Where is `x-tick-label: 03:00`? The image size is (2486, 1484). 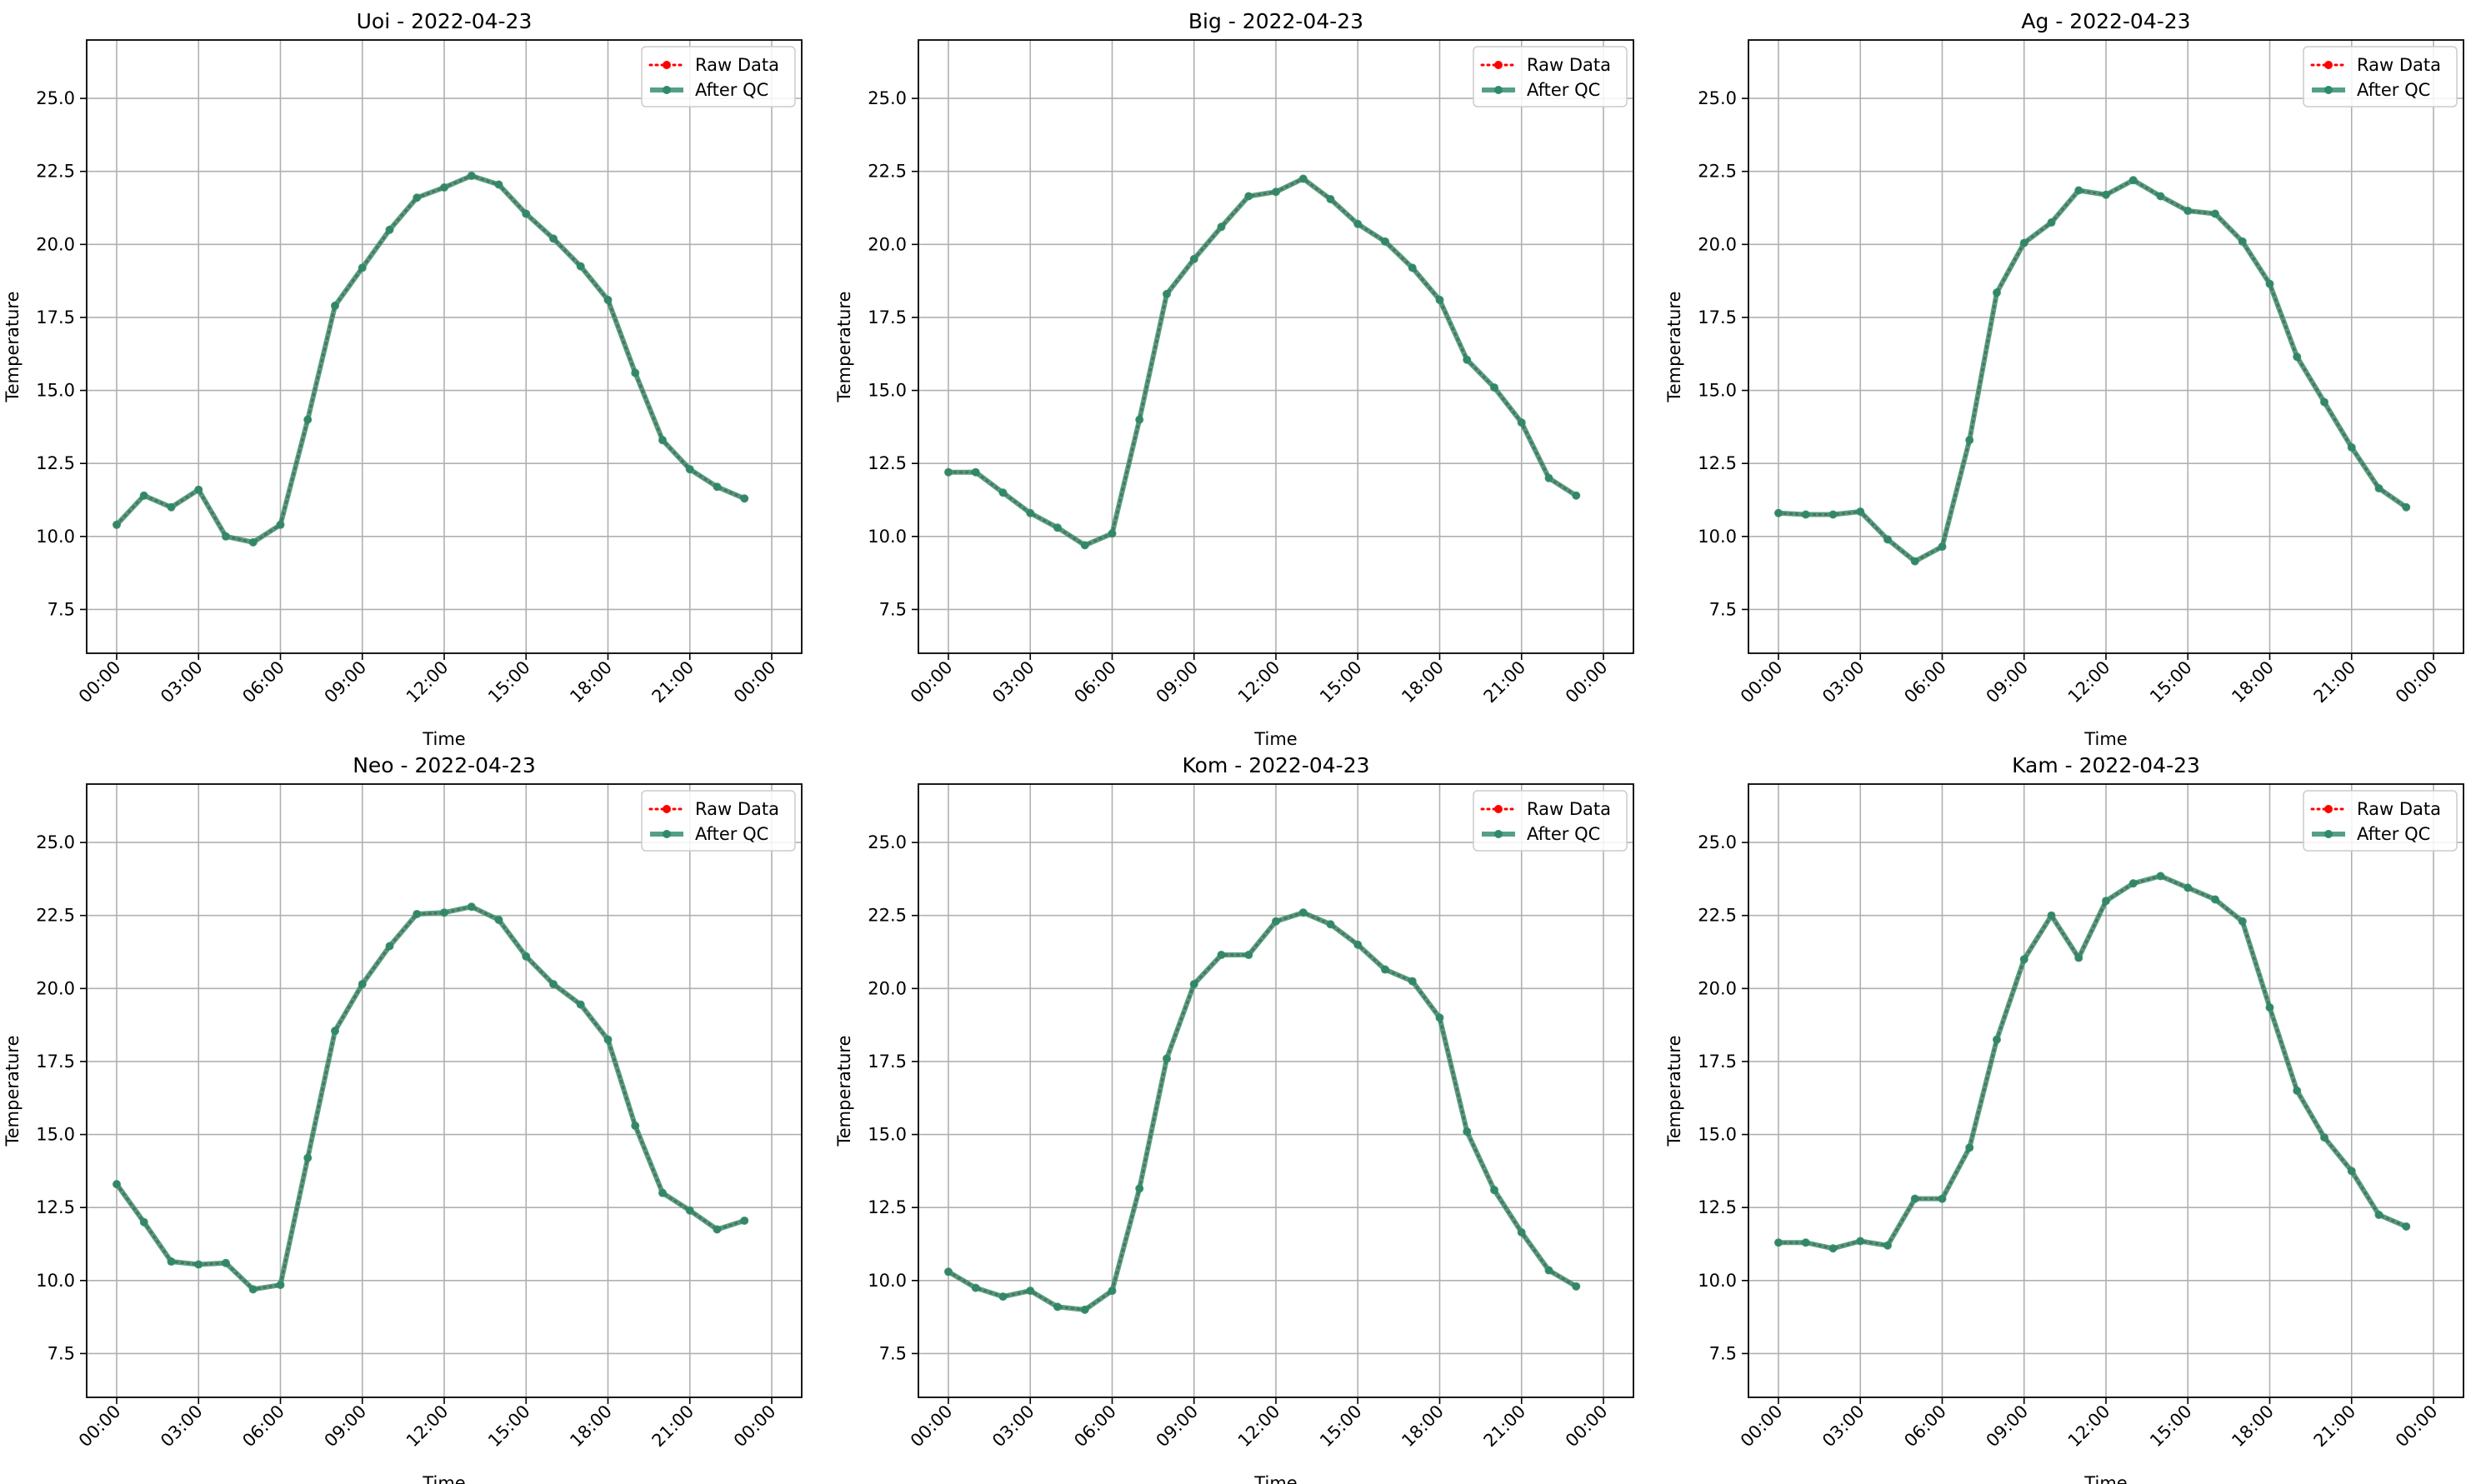 x-tick-label: 03:00 is located at coordinates (182, 682).